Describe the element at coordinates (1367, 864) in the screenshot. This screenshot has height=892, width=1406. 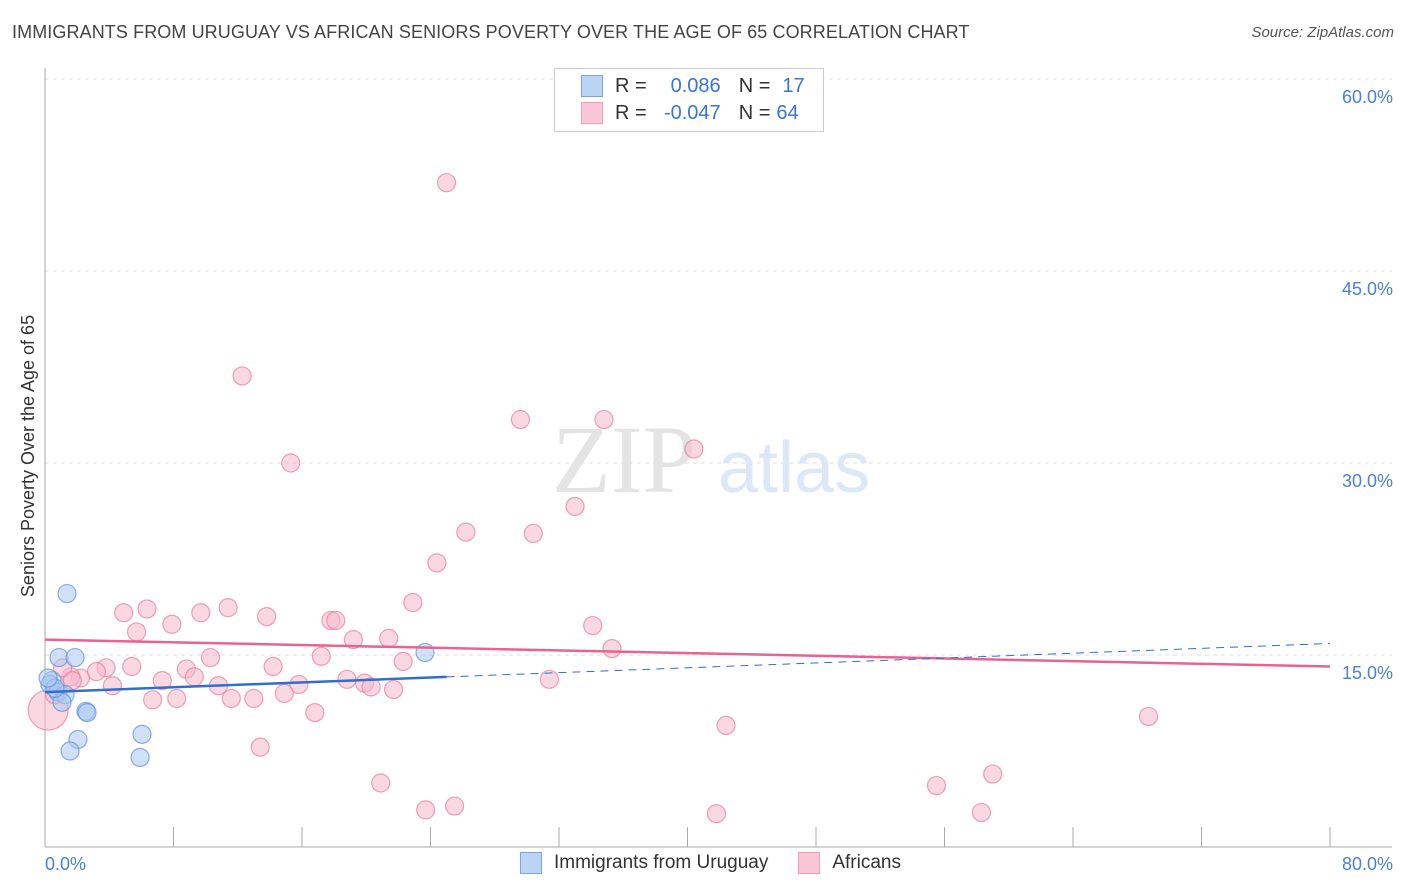
I see `x-tick-label: 80.0%` at that location.